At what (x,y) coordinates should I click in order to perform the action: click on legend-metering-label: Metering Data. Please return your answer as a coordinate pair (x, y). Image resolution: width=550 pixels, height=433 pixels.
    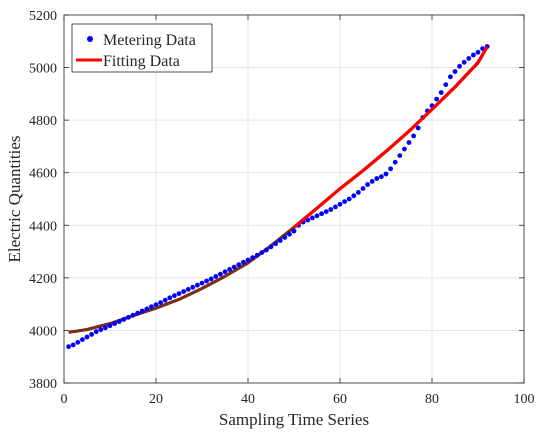
    Looking at the image, I should click on (149, 40).